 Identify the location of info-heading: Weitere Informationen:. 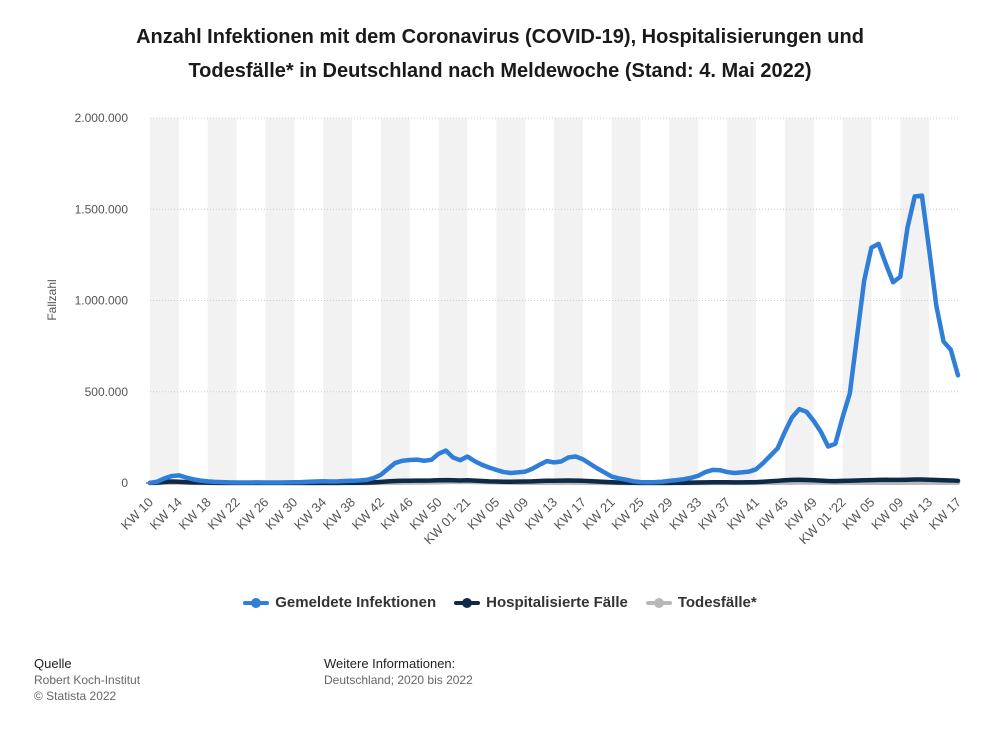
(390, 663).